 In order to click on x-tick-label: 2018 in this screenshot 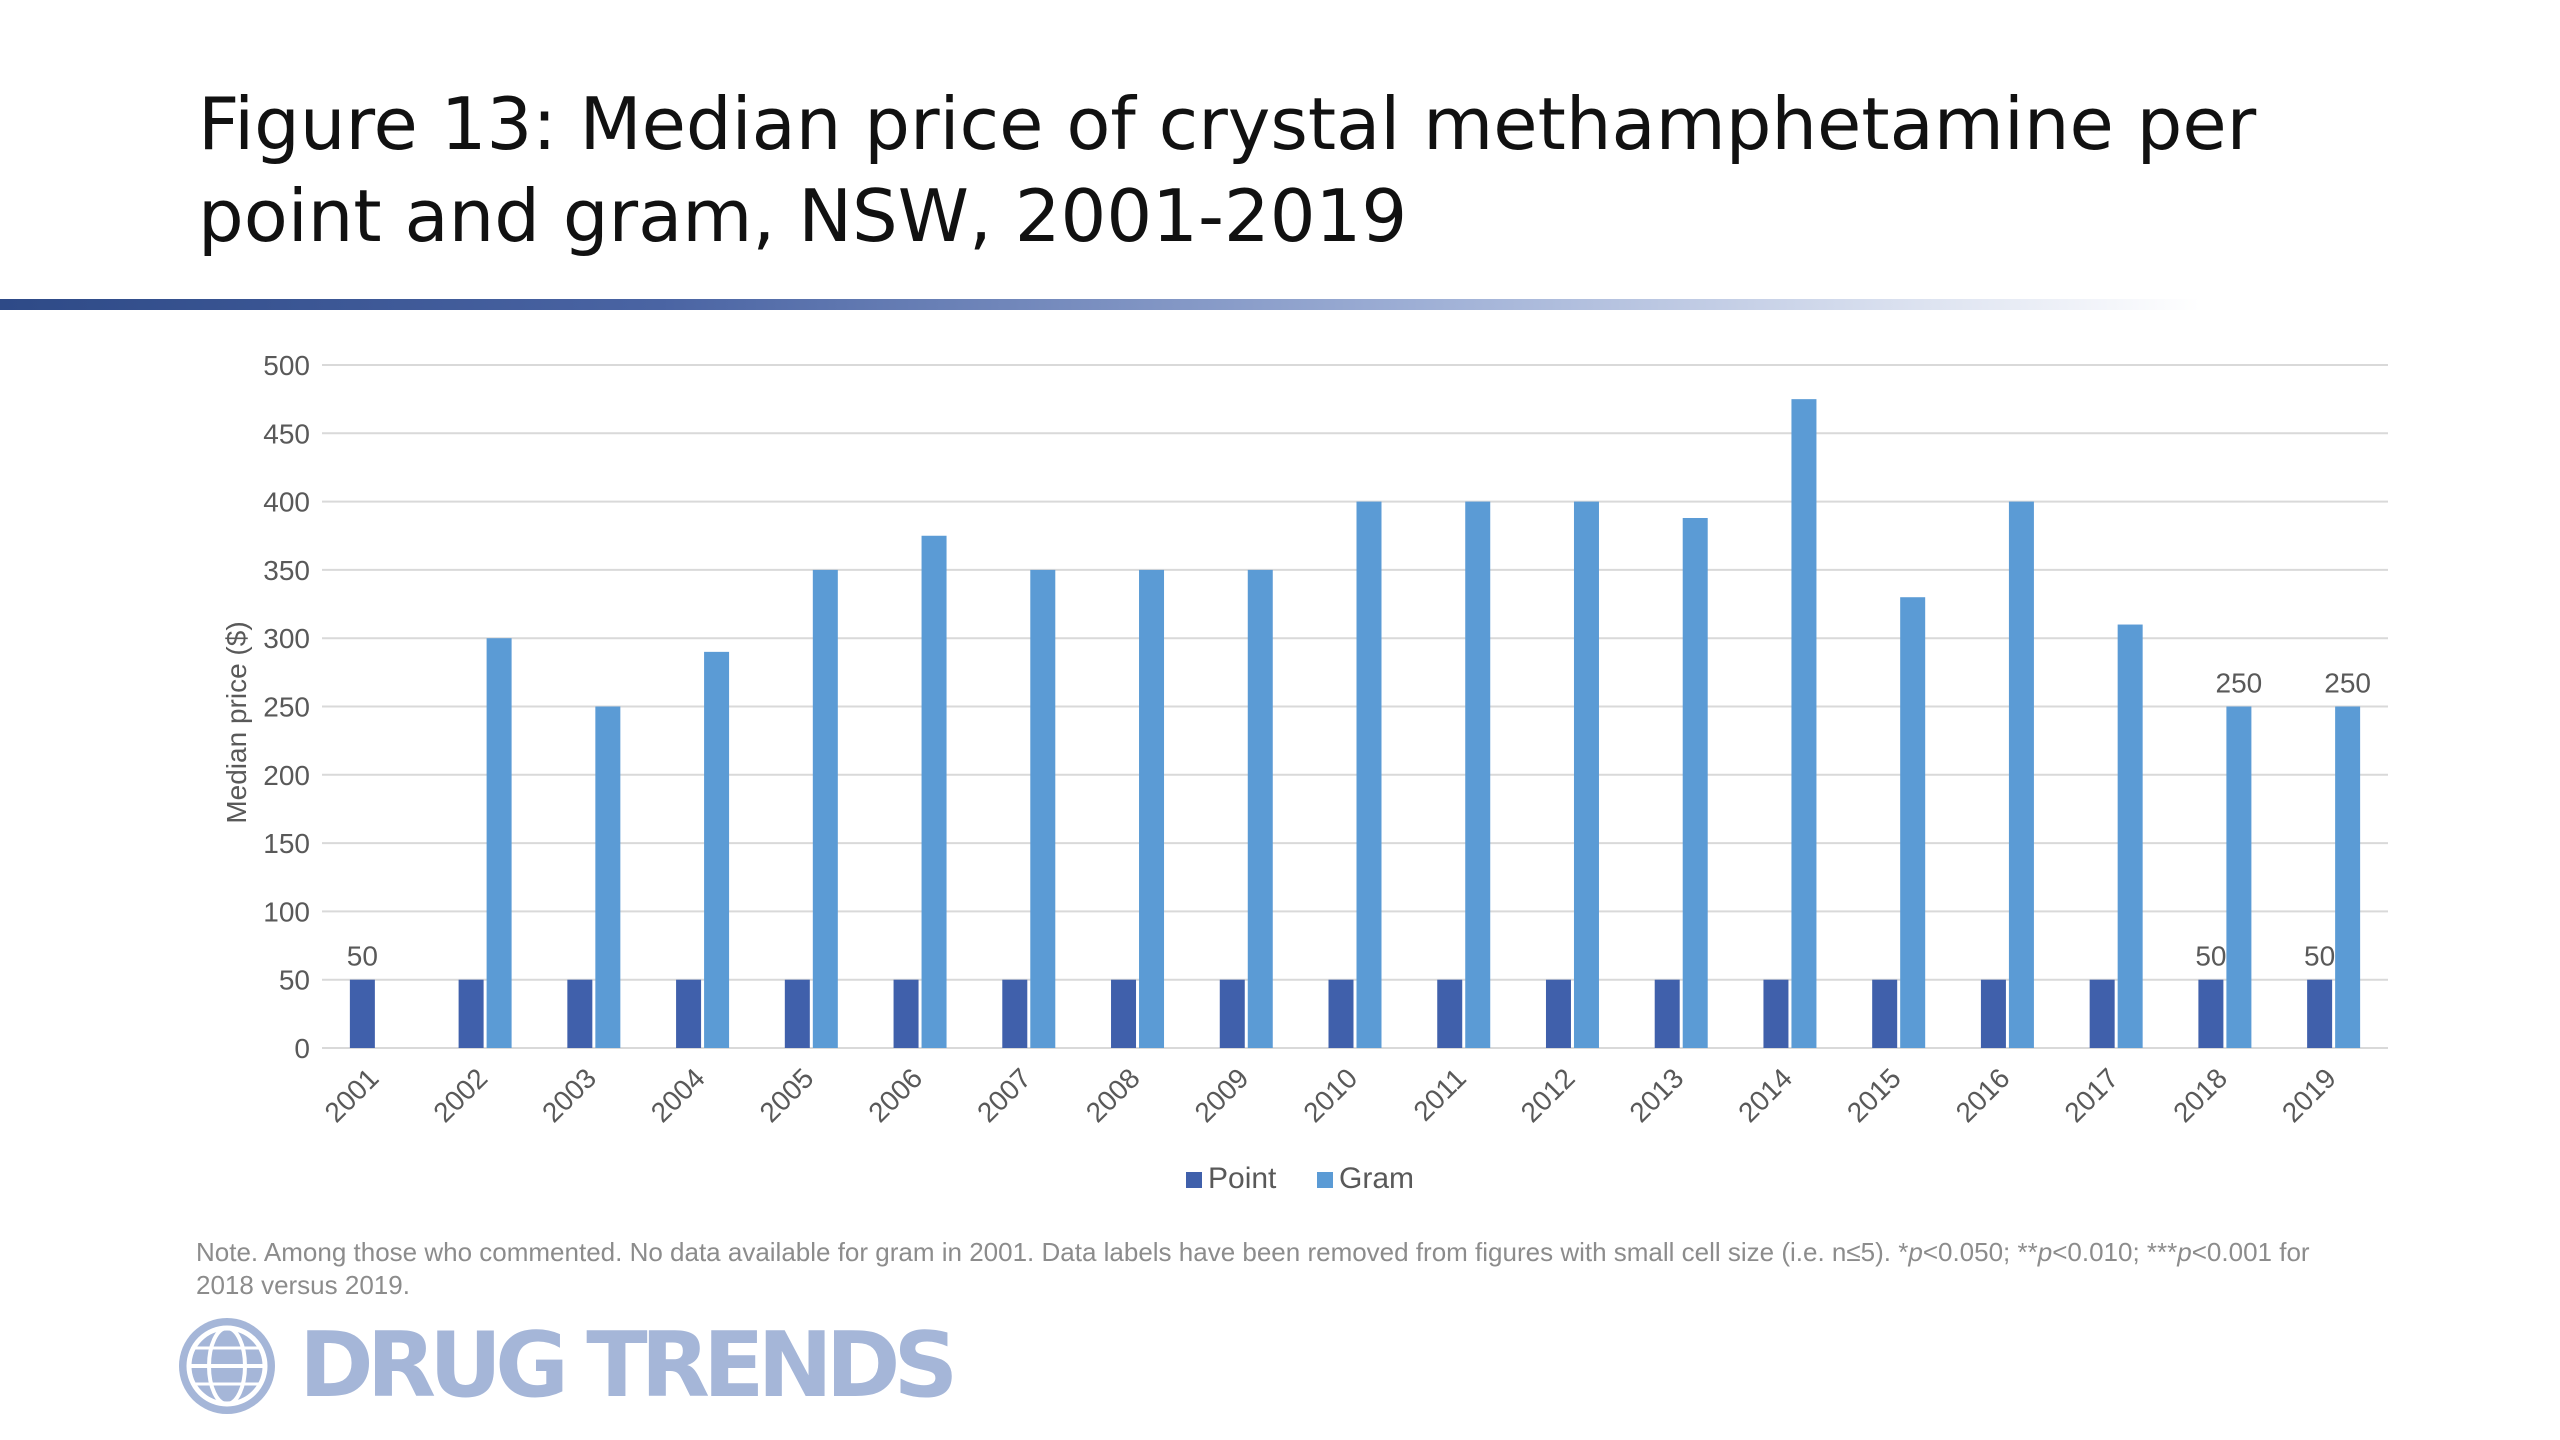, I will do `click(2200, 1095)`.